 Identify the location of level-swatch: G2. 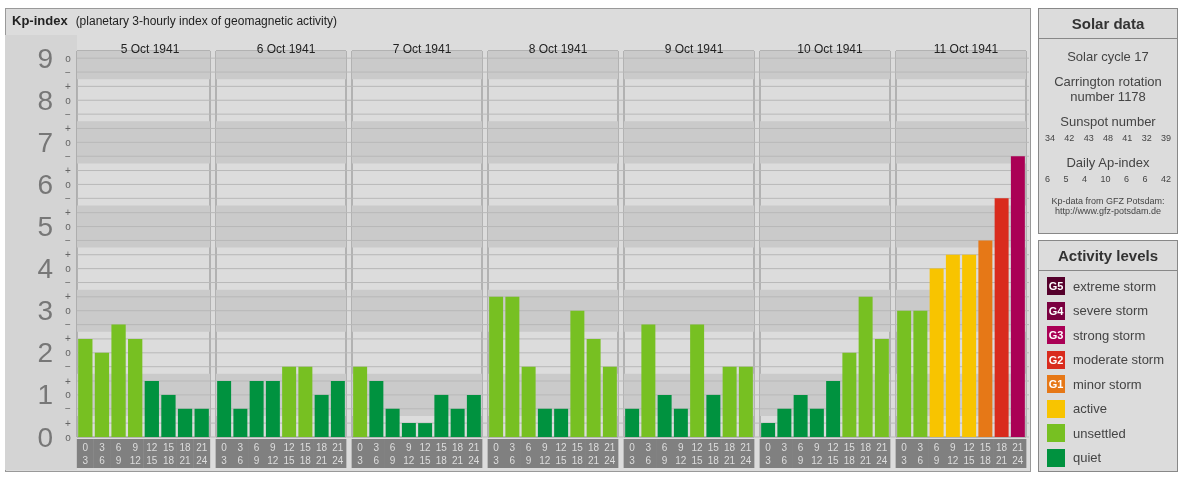
(1056, 359).